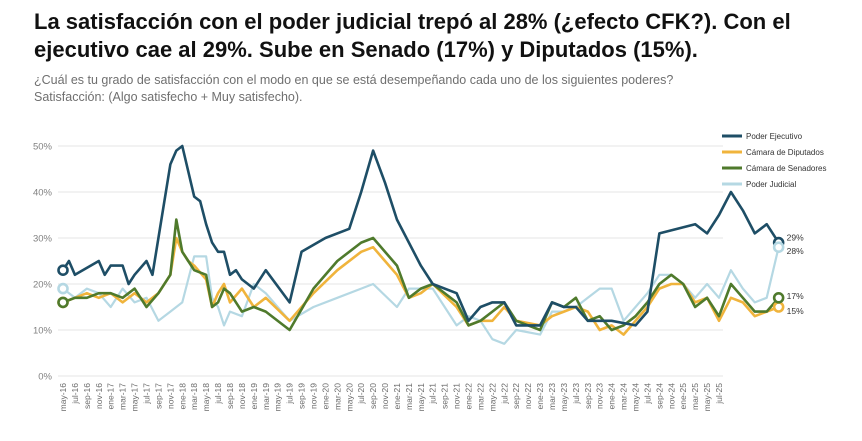  I want to click on x-tick-label: mar-22, so click(480, 396).